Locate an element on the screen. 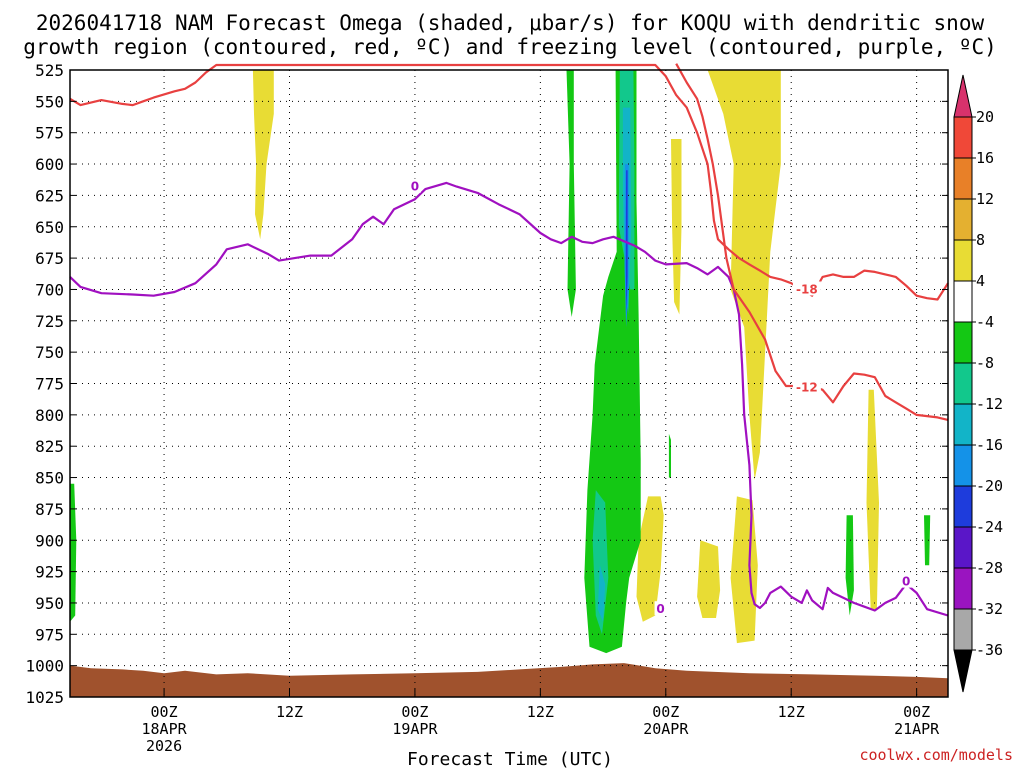  x-tick-label-24-2: 19APR is located at coordinates (415, 729).